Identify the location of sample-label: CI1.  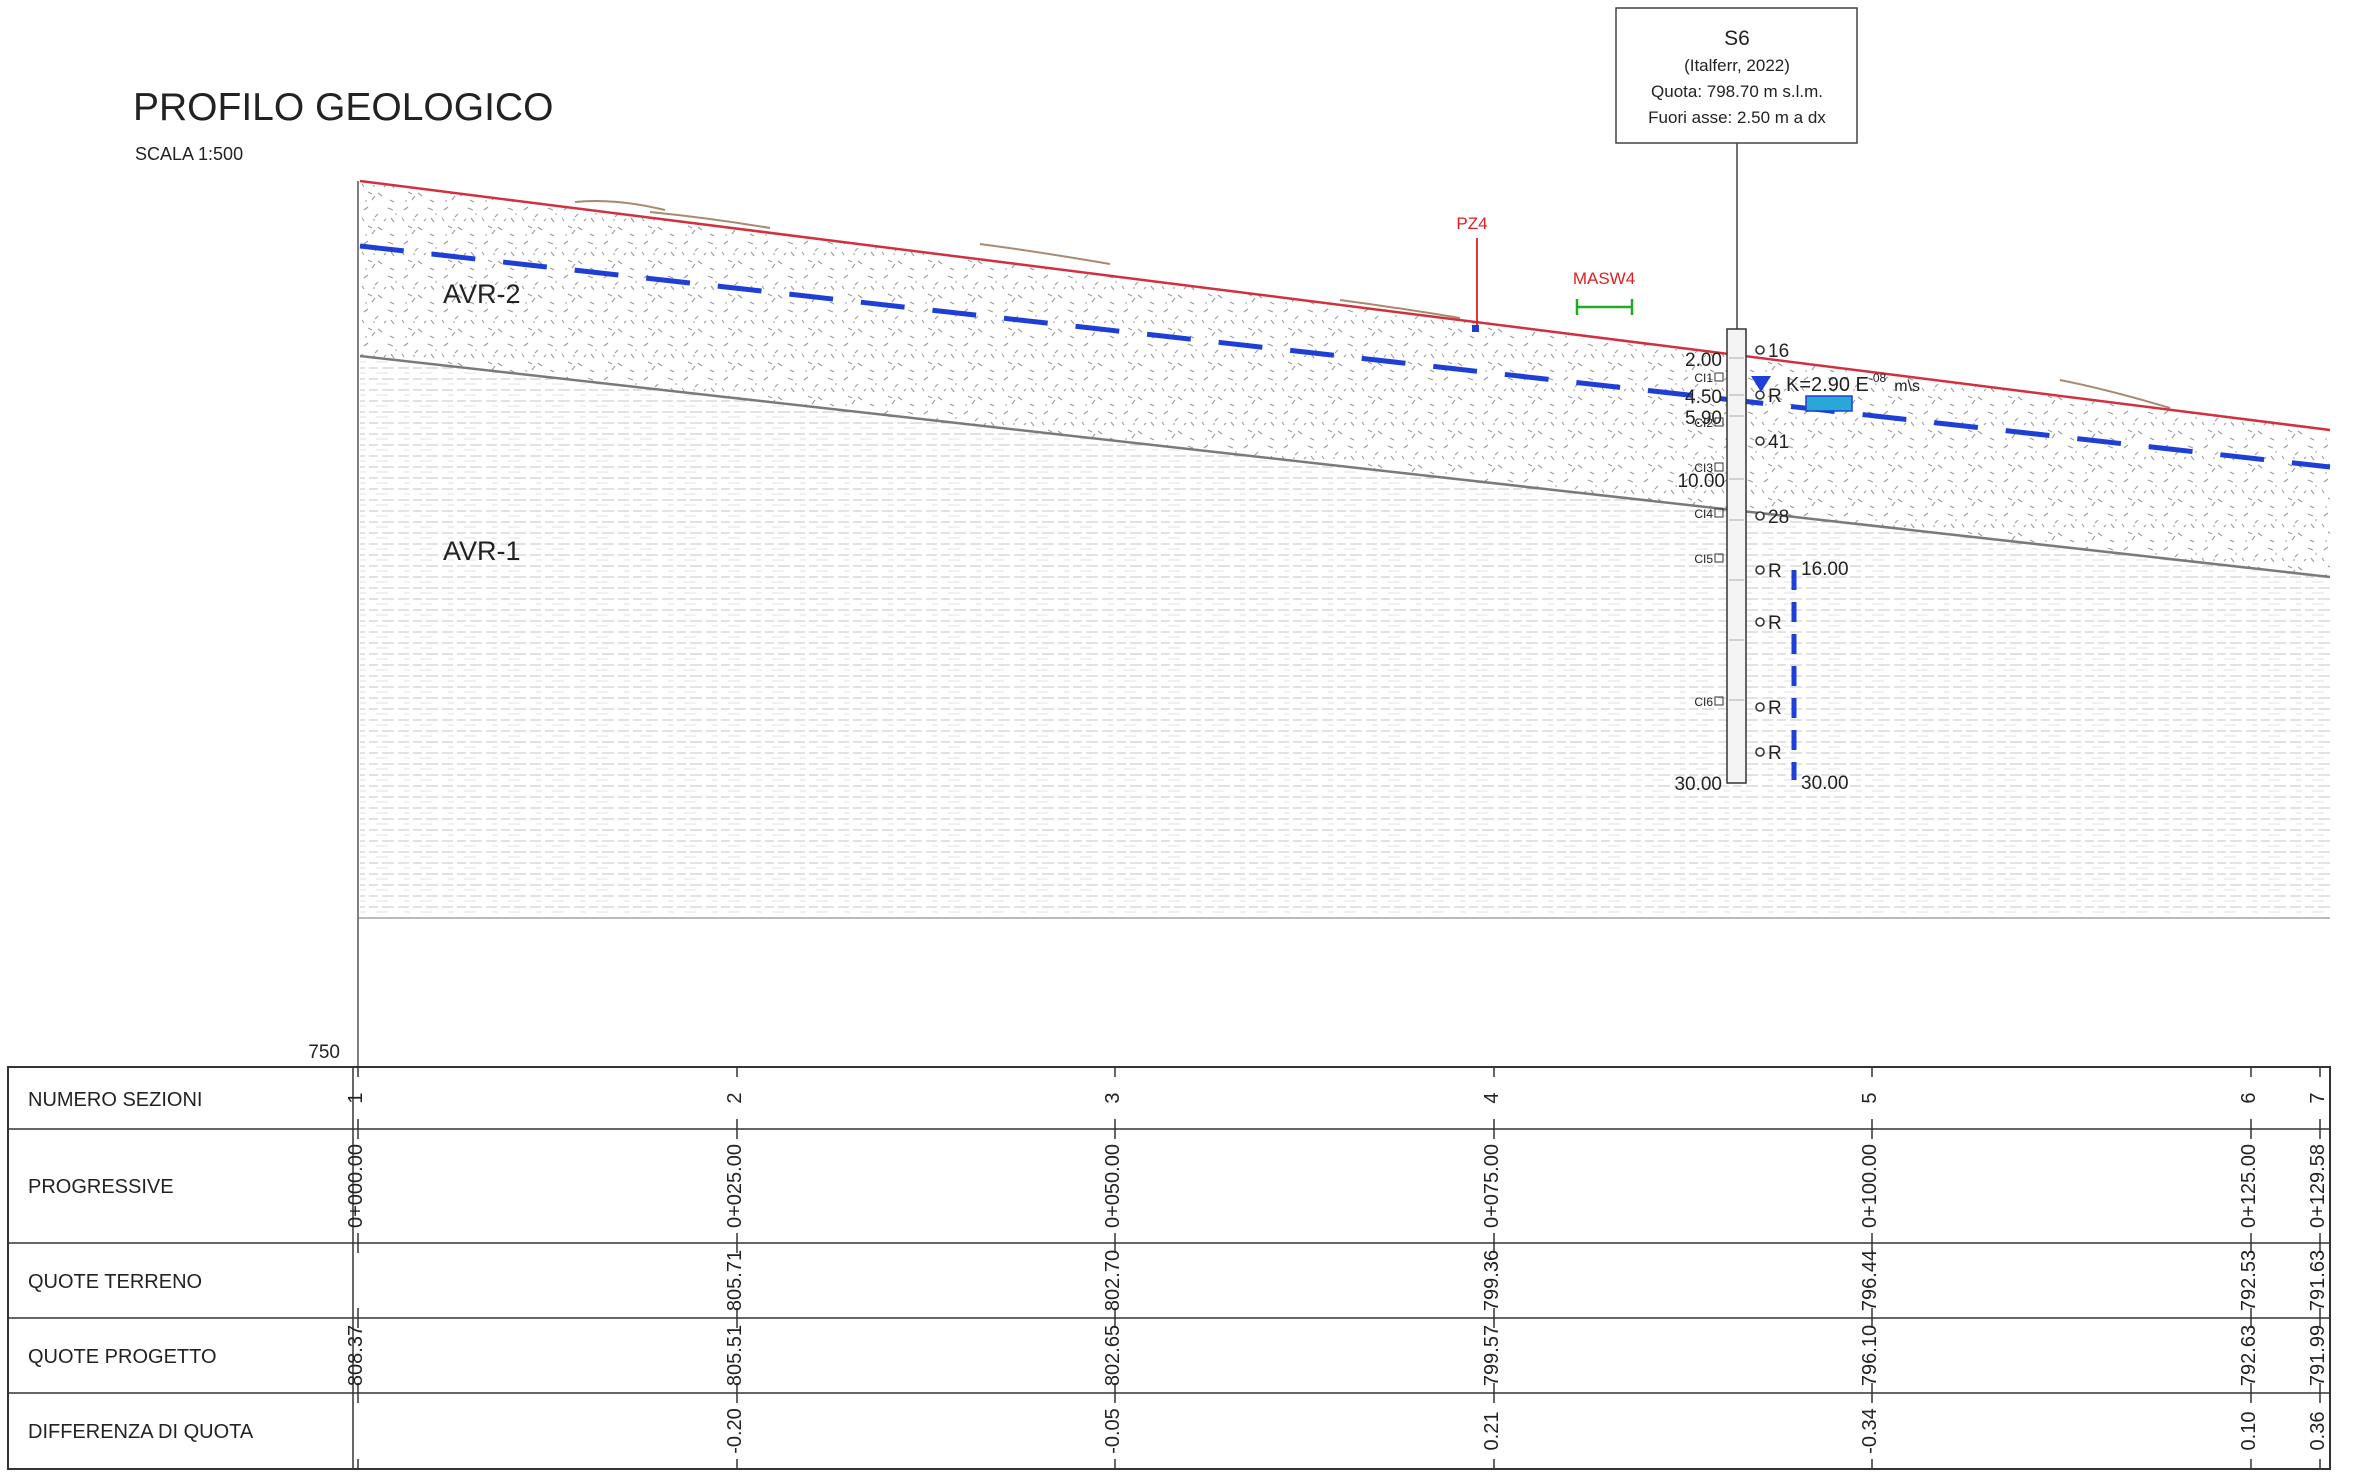
(1703, 378).